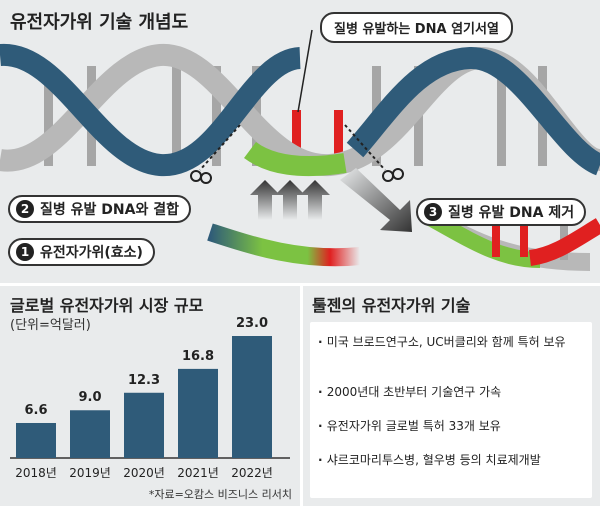 This screenshot has width=600, height=506. What do you see at coordinates (36, 410) in the screenshot?
I see `bar-value-label: 6.6` at bounding box center [36, 410].